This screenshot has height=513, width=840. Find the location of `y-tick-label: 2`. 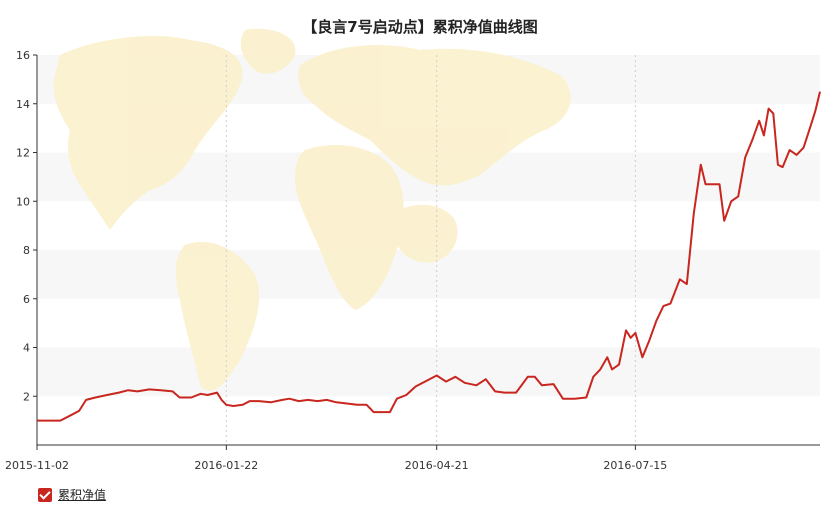

y-tick-label: 2 is located at coordinates (26, 396).